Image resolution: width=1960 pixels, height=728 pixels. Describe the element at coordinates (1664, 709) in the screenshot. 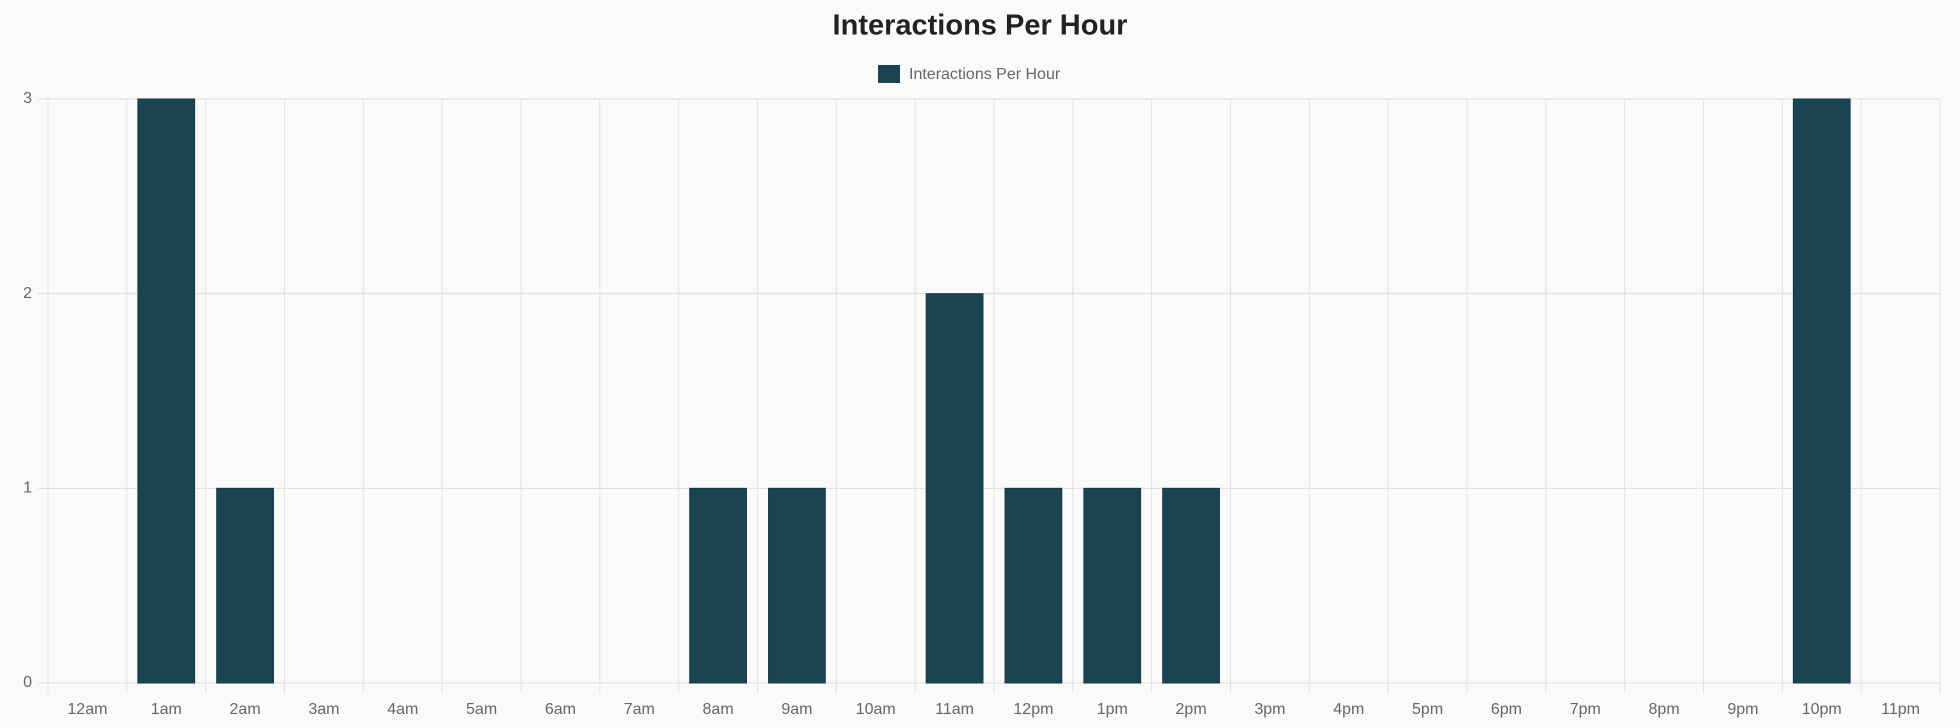

I see `x-tick-label: 8pm` at that location.